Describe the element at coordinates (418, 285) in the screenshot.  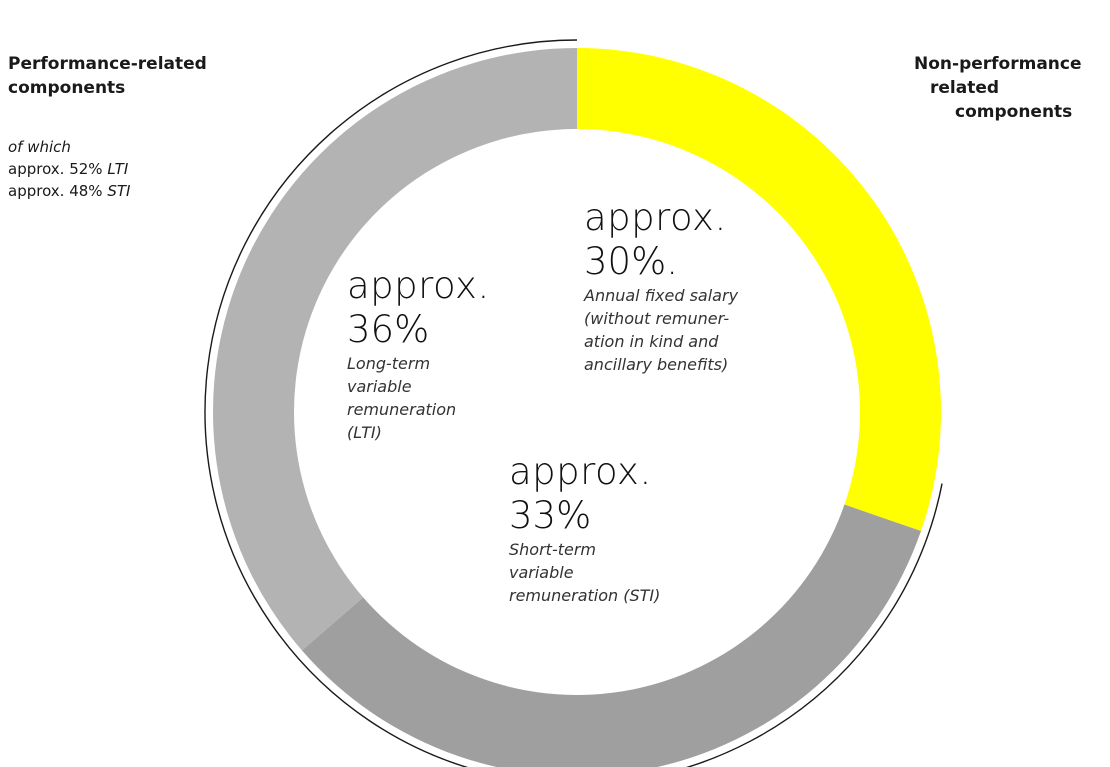
I see `slice-label-lti-prefix: approx.` at that location.